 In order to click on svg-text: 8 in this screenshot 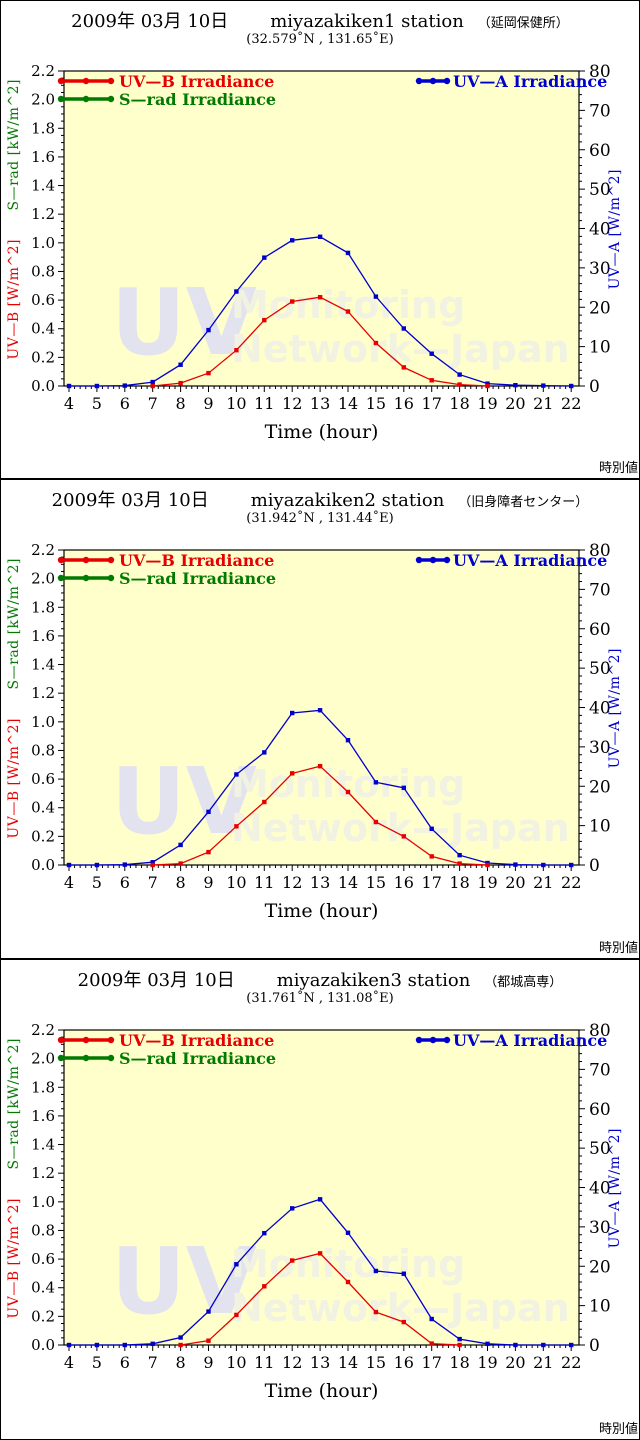, I will do `click(181, 1362)`.